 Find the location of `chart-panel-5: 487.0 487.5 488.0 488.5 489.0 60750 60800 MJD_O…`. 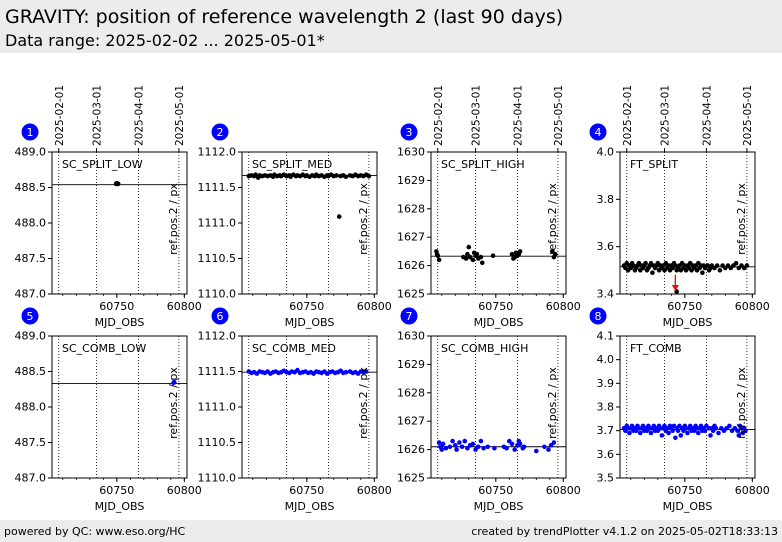

chart-panel-5: 487.0 487.5 488.0 488.5 489.0 60750 60800 MJD_O… is located at coordinates (108, 410).